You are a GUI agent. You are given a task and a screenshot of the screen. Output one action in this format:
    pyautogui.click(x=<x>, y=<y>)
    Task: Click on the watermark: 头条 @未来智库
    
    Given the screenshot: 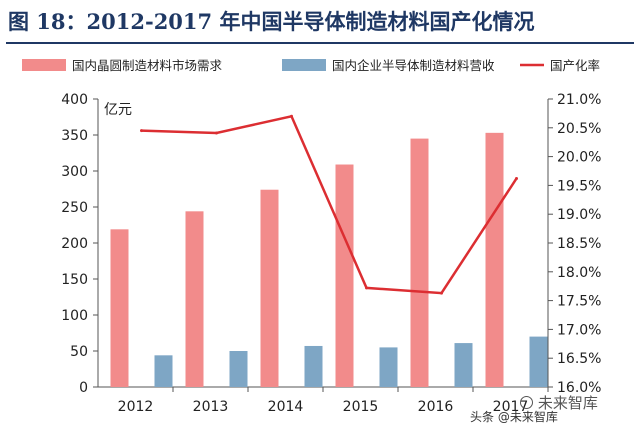 What is the action you would take?
    pyautogui.click(x=514, y=416)
    